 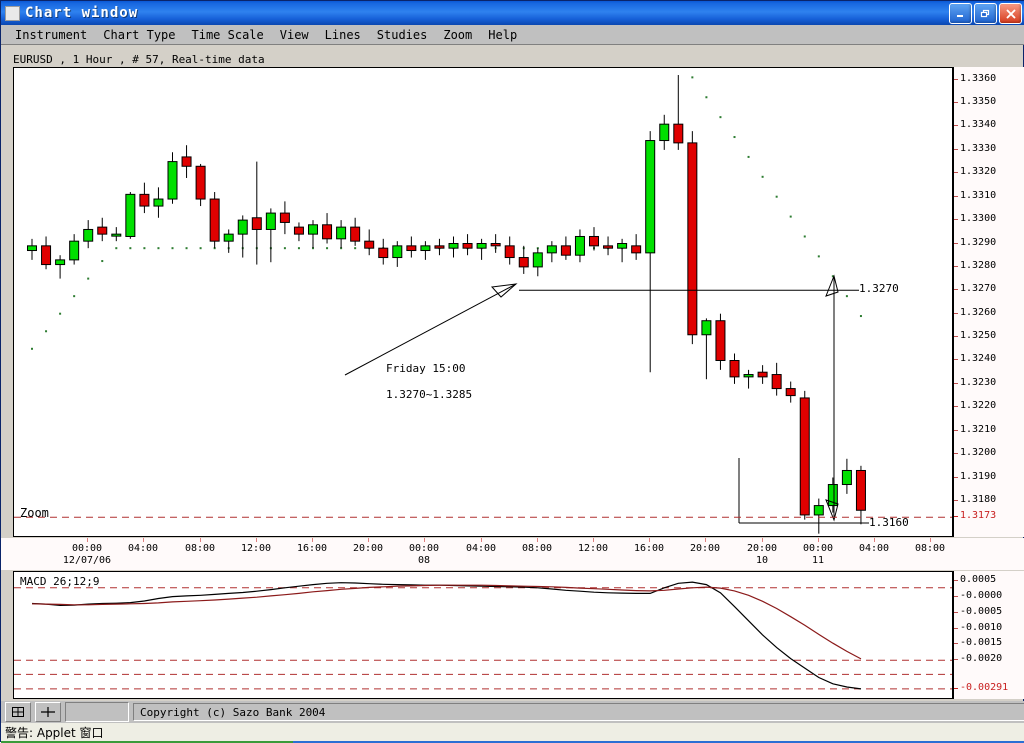 What do you see at coordinates (978, 218) in the screenshot?
I see `price-axis-label: 1.3300` at bounding box center [978, 218].